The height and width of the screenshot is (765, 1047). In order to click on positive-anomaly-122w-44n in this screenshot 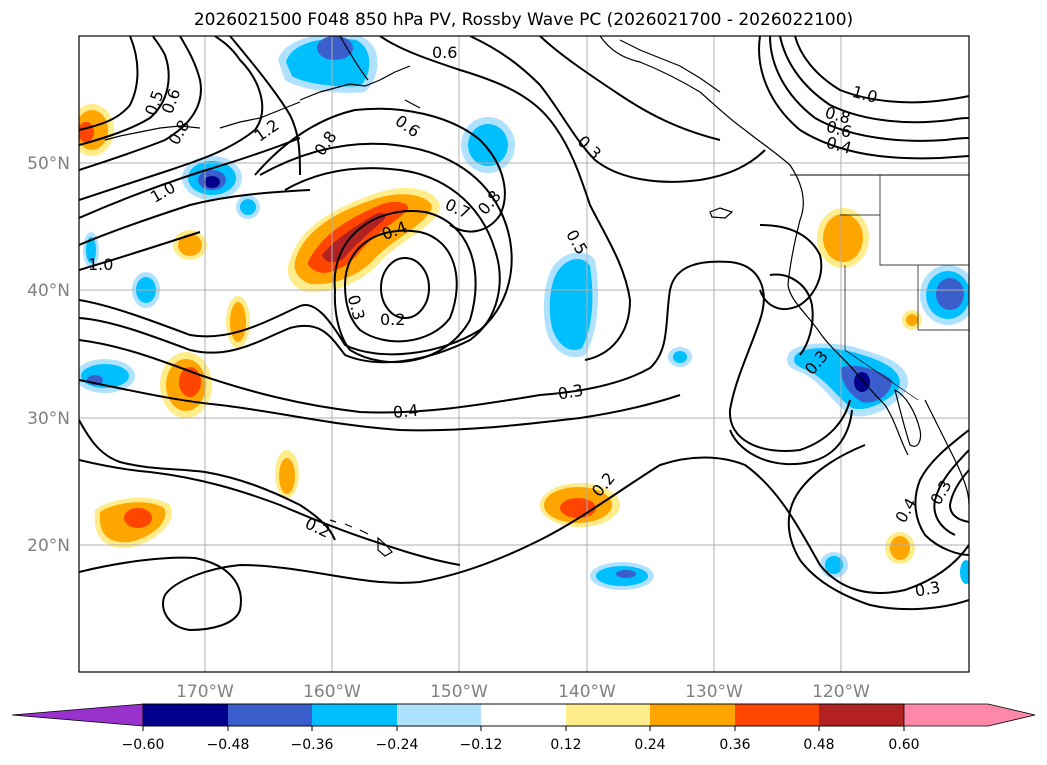, I will do `click(843, 238)`.